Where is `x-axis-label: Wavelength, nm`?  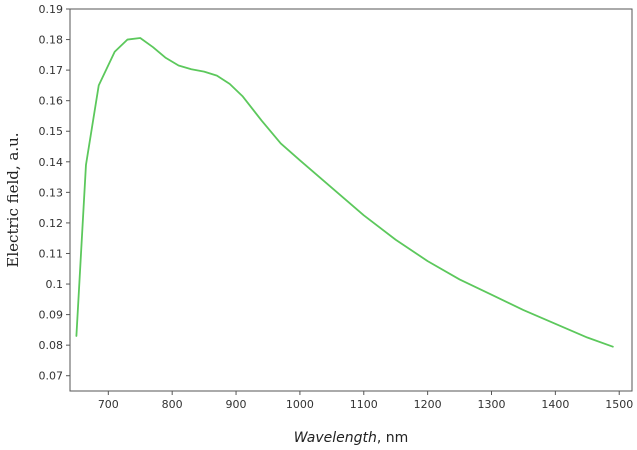 x-axis-label: Wavelength, nm is located at coordinates (351, 438).